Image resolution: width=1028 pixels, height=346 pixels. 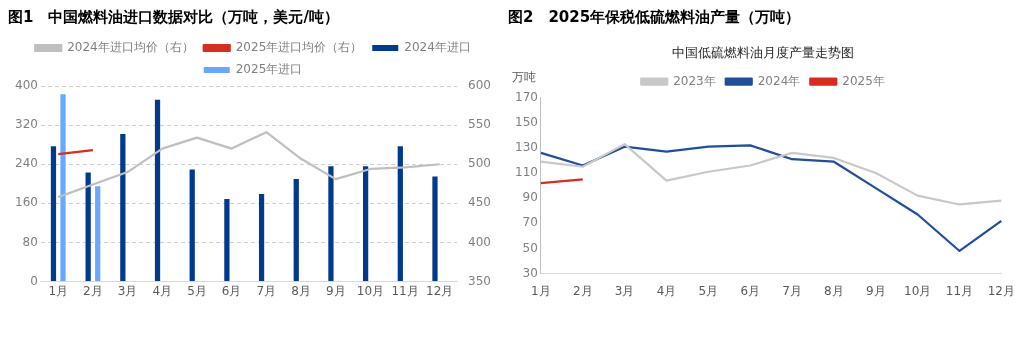 I want to click on y-tick-label: 90, so click(x=530, y=197).